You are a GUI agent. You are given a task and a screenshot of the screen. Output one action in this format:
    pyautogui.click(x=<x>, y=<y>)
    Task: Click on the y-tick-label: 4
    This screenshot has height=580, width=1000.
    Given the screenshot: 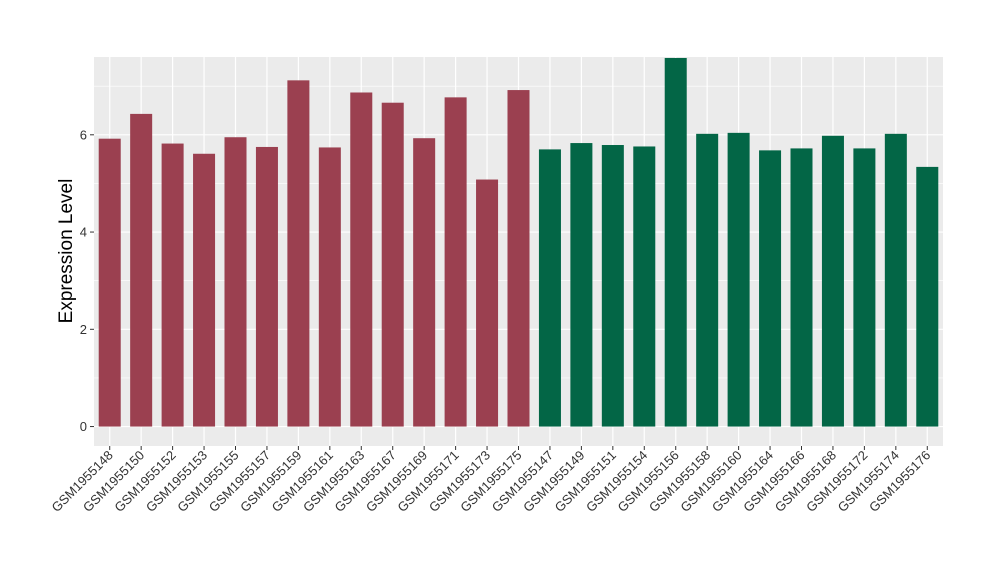 What is the action you would take?
    pyautogui.click(x=83, y=232)
    